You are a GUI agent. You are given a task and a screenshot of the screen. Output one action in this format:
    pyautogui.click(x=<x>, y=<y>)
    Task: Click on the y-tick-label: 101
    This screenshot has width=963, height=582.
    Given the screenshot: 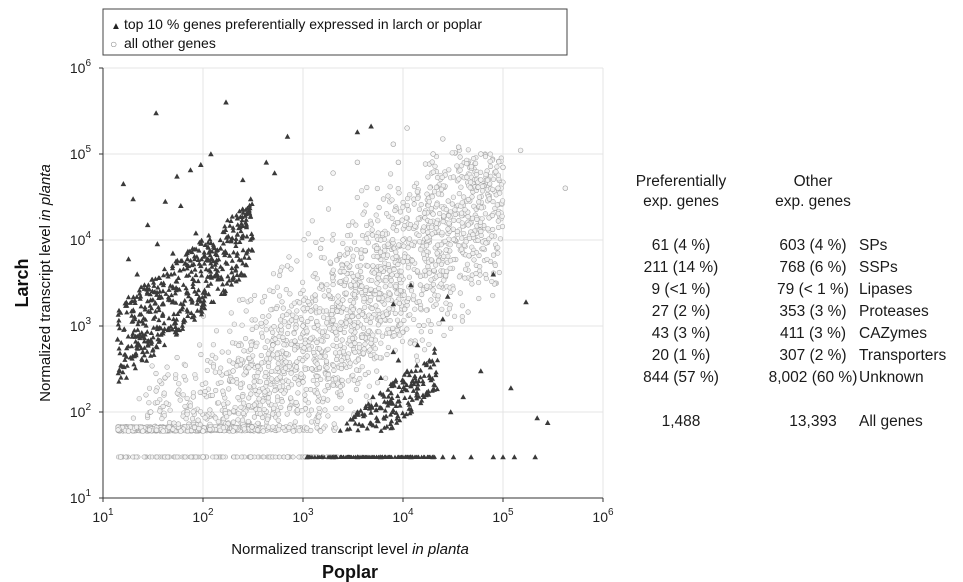 What is the action you would take?
    pyautogui.click(x=81, y=497)
    